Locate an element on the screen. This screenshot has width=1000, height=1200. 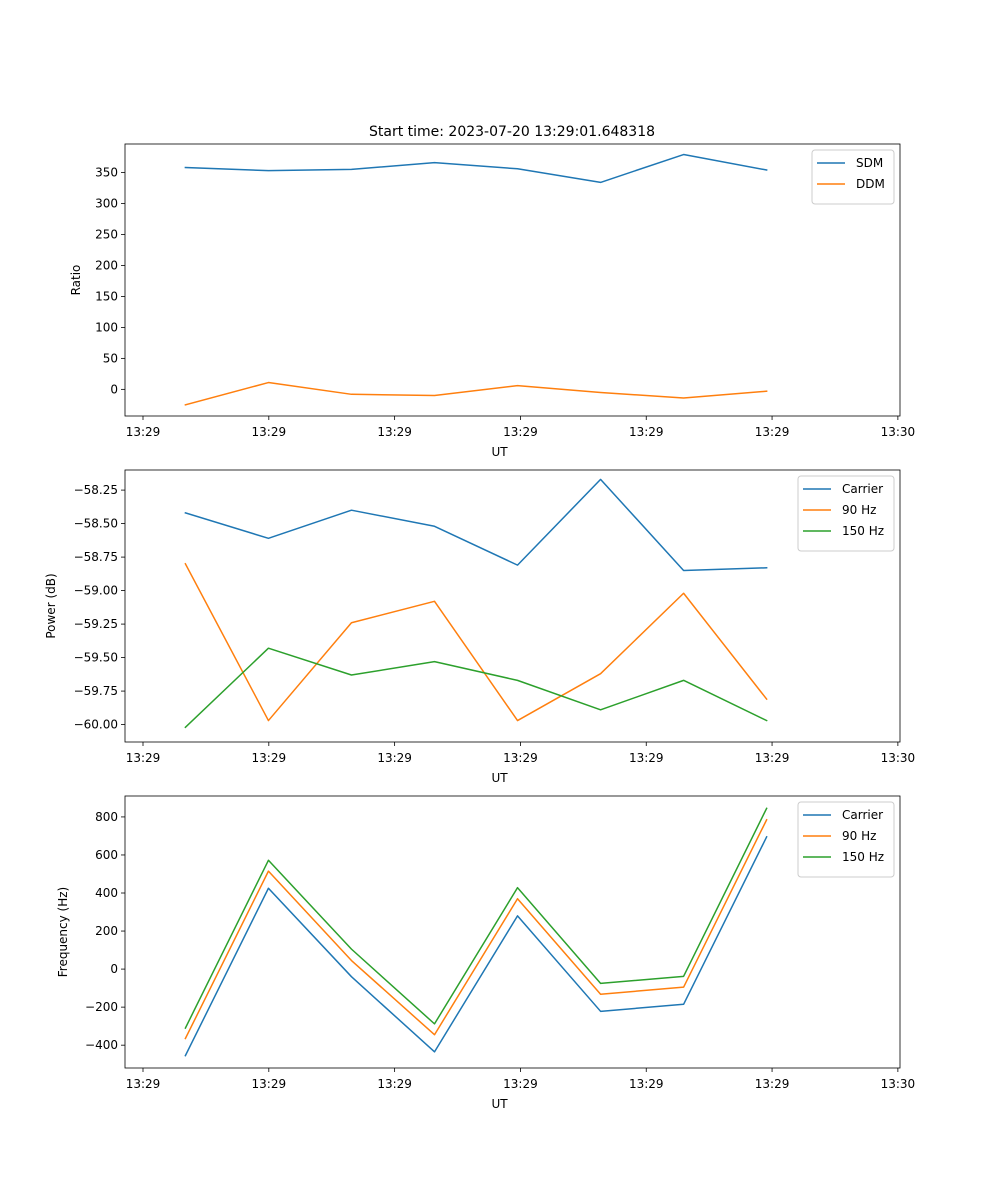
y-tick-label: 400 is located at coordinates (106, 893).